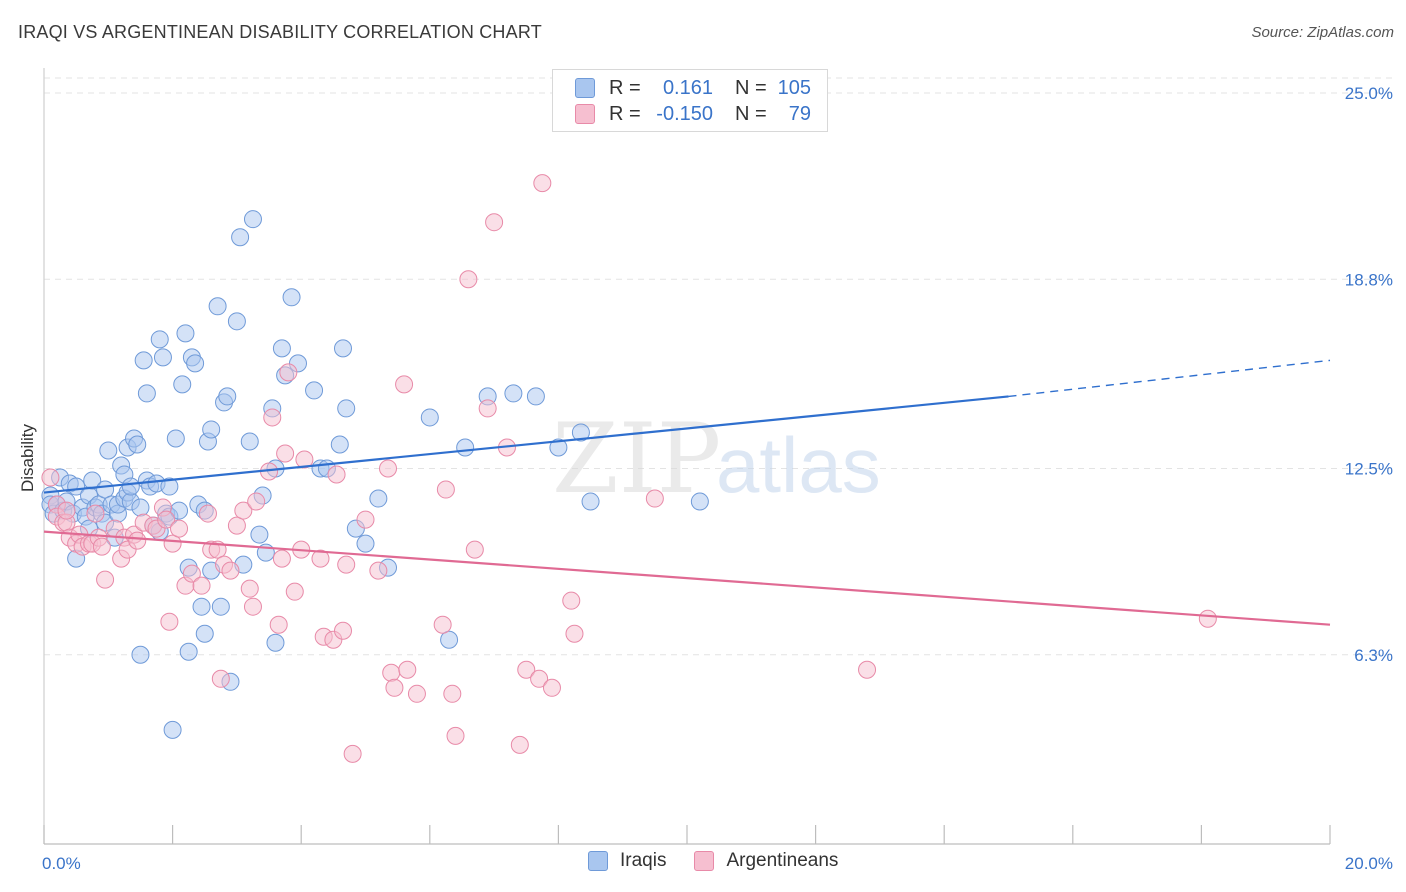  Describe the element at coordinates (1322, 32) in the screenshot. I see `source-label: Source: ZipAtlas.com` at that location.